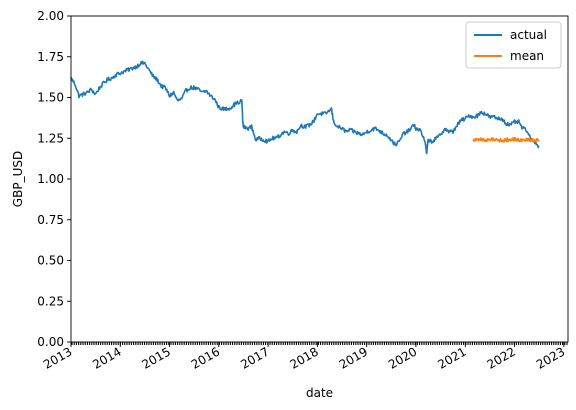 This screenshot has width=576, height=410. I want to click on legend-label-actual: actual, so click(528, 35).